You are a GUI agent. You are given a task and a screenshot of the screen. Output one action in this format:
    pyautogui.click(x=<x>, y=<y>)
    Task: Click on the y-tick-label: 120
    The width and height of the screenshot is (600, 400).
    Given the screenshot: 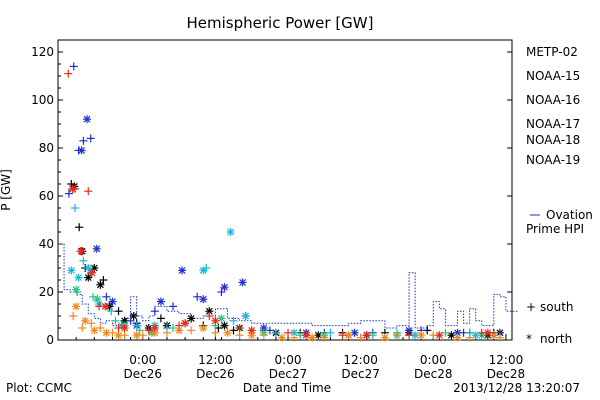 What is the action you would take?
    pyautogui.click(x=42, y=52)
    